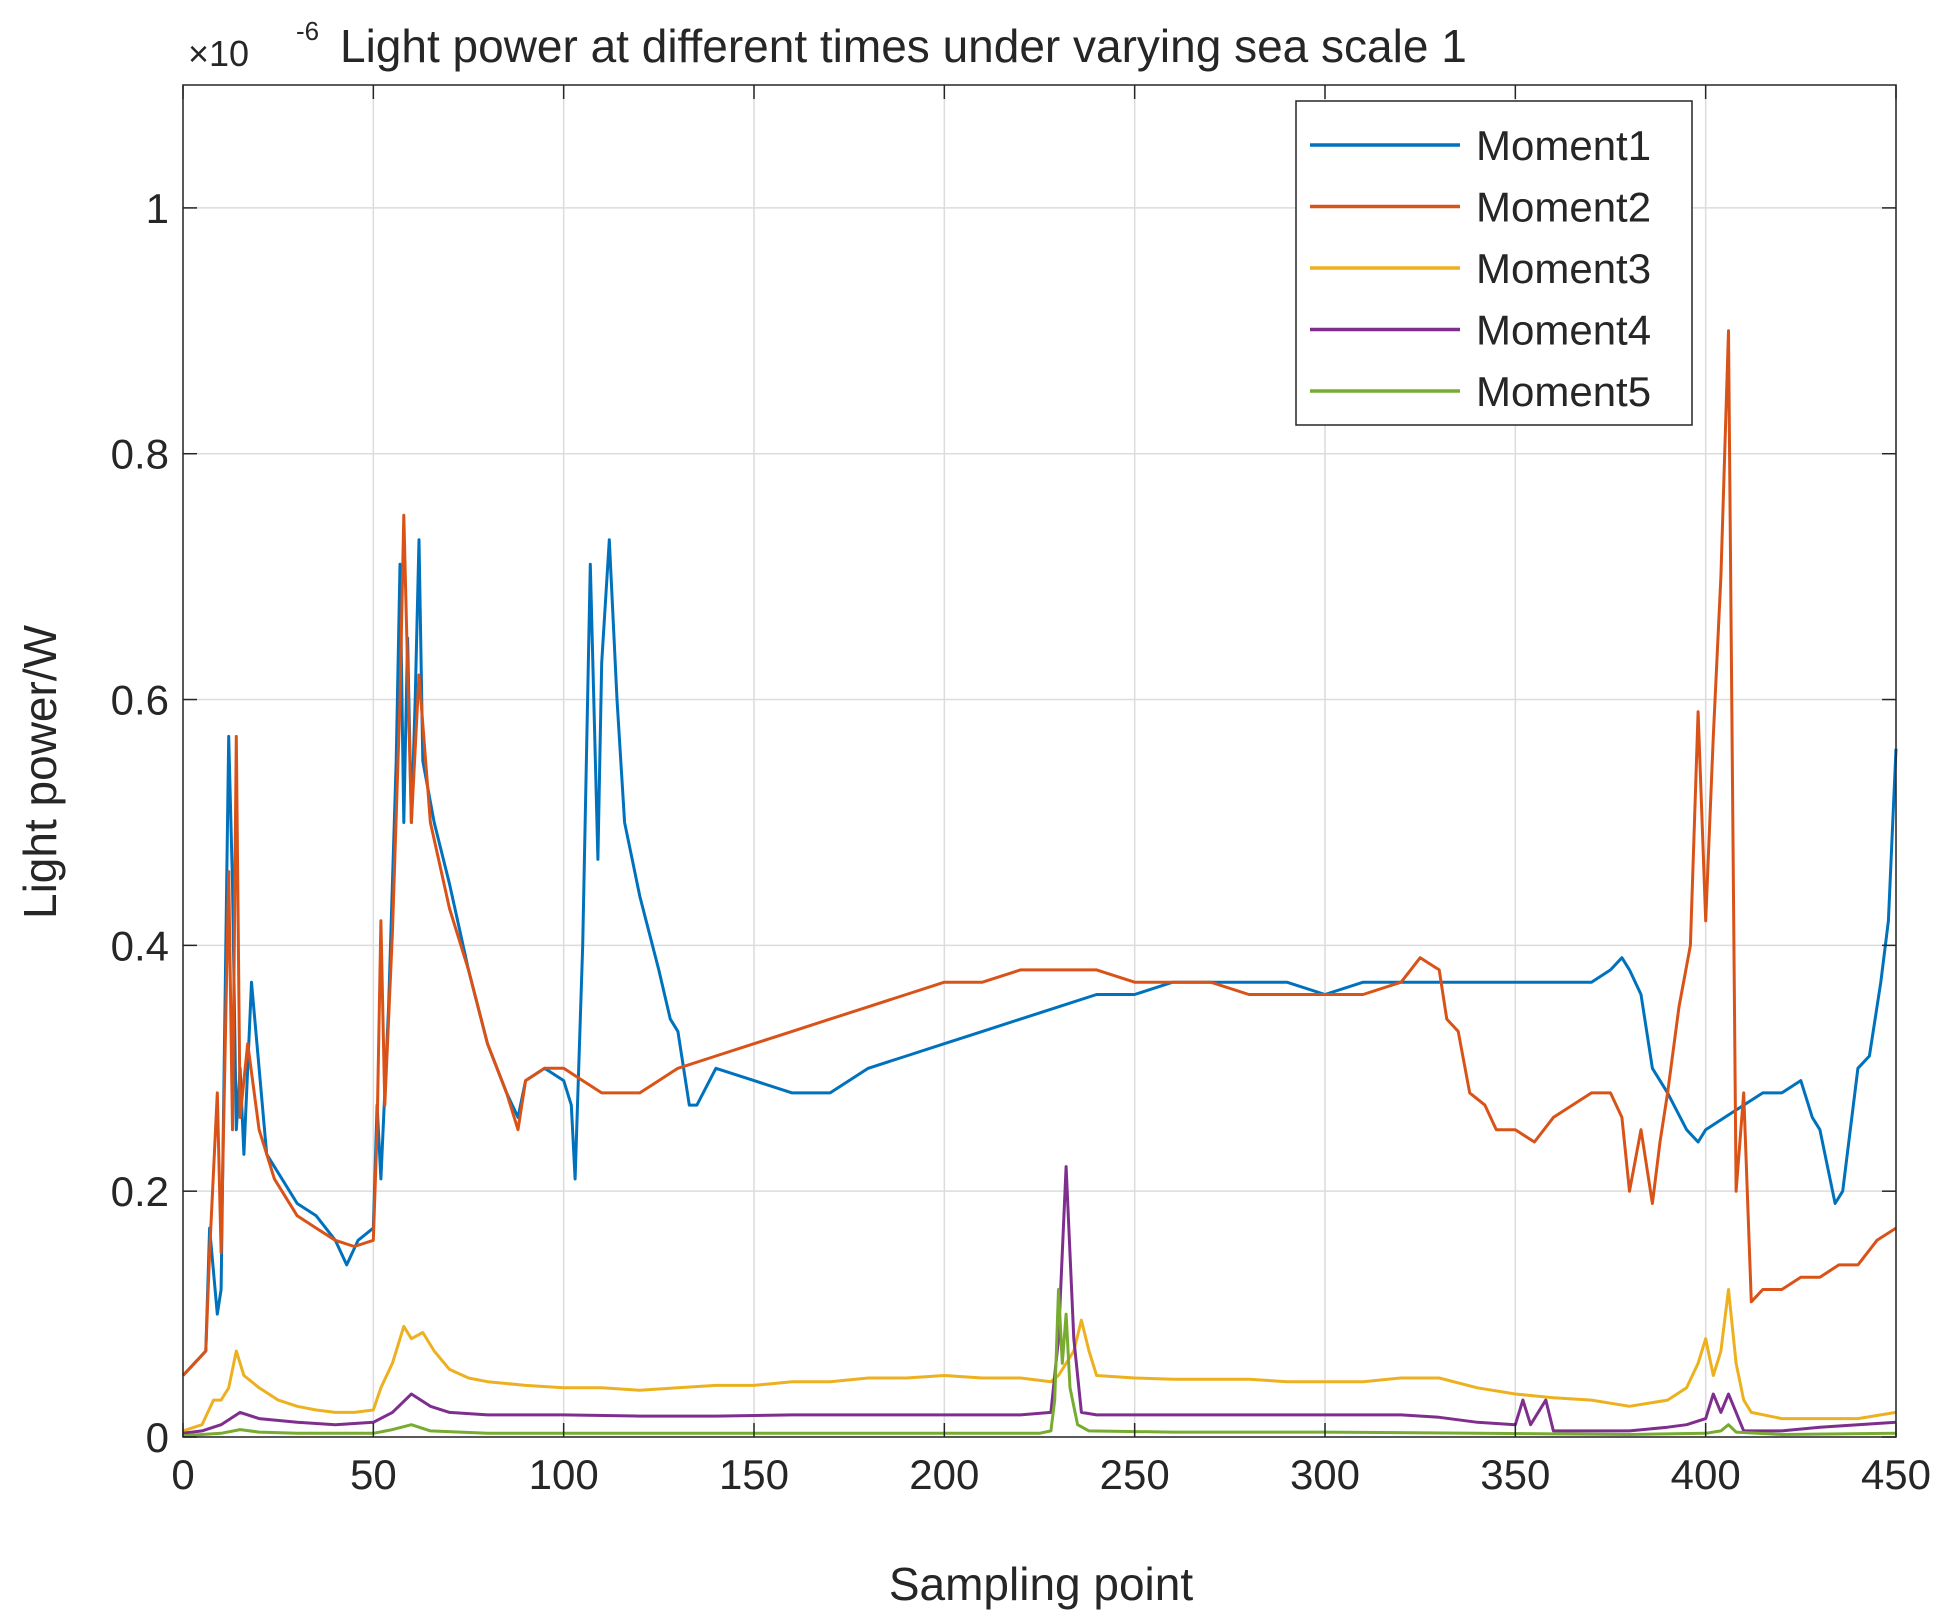 This screenshot has width=1944, height=1617. Describe the element at coordinates (373, 1474) in the screenshot. I see `x-tick-label: 50` at that location.